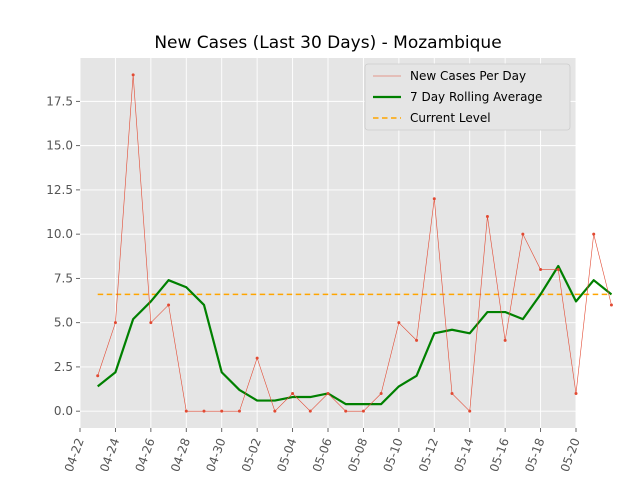 This screenshot has width=640, height=480. What do you see at coordinates (286, 455) in the screenshot?
I see `x-tick-label: 05-04` at bounding box center [286, 455].